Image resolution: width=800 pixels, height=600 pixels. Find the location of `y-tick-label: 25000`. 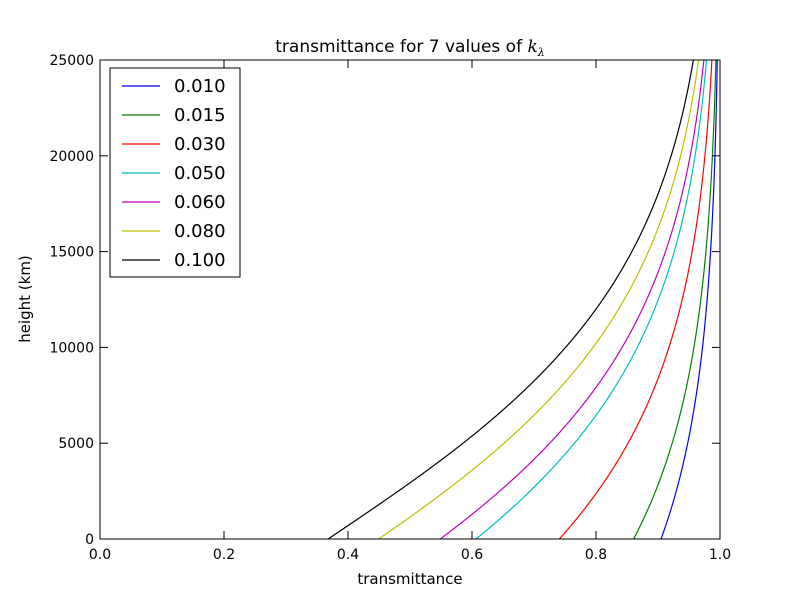

y-tick-label: 25000 is located at coordinates (71, 61).